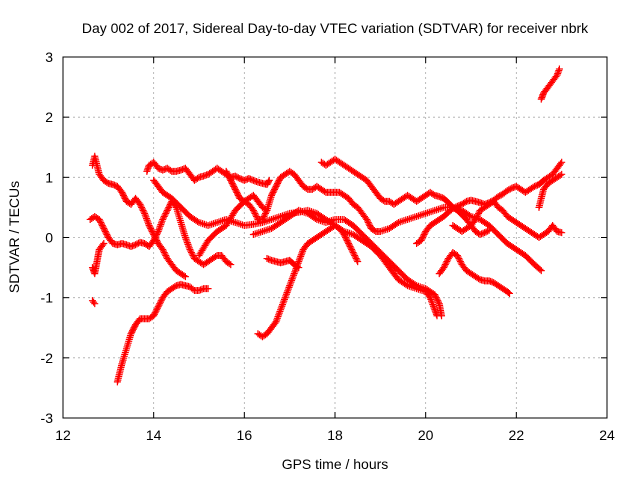  I want to click on x-tick-label: 12, so click(63, 435).